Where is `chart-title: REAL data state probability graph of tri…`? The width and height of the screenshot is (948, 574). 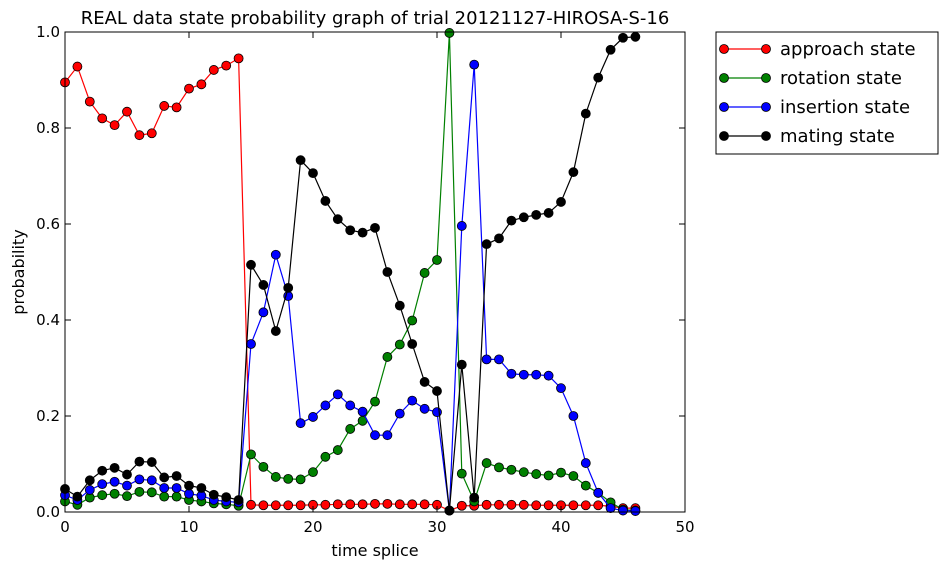 chart-title: REAL data state probability graph of tri… is located at coordinates (375, 18).